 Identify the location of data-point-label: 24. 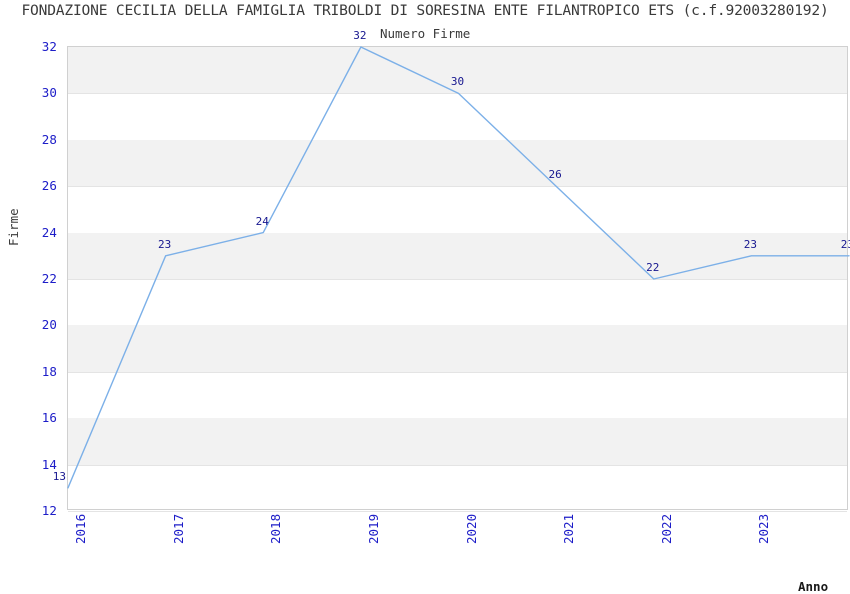
(262, 221).